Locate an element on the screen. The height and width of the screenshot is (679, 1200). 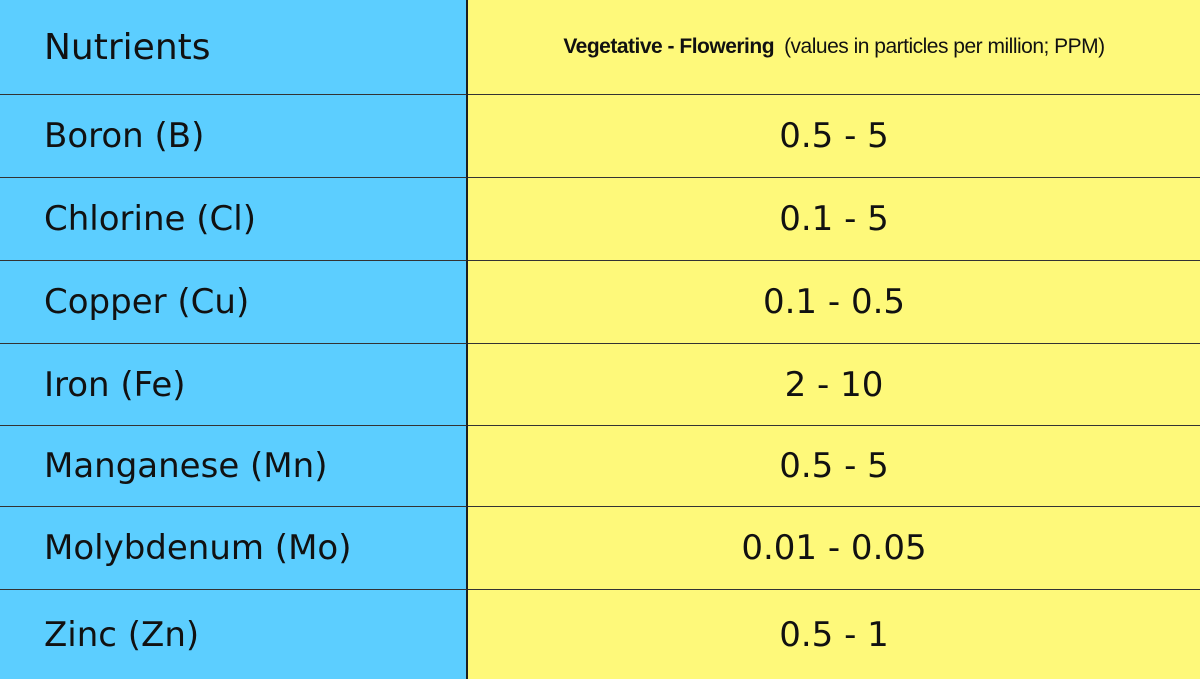
nutrient-range: 0.1 - 5 is located at coordinates (834, 219).